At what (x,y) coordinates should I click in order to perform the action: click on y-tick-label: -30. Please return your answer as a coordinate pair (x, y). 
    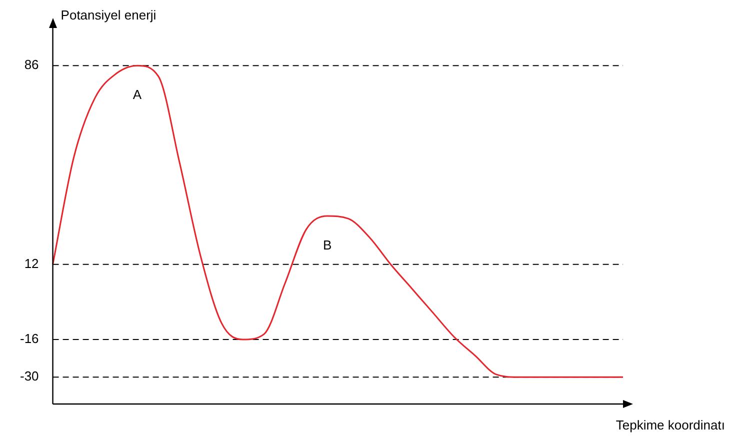
    Looking at the image, I should click on (29, 376).